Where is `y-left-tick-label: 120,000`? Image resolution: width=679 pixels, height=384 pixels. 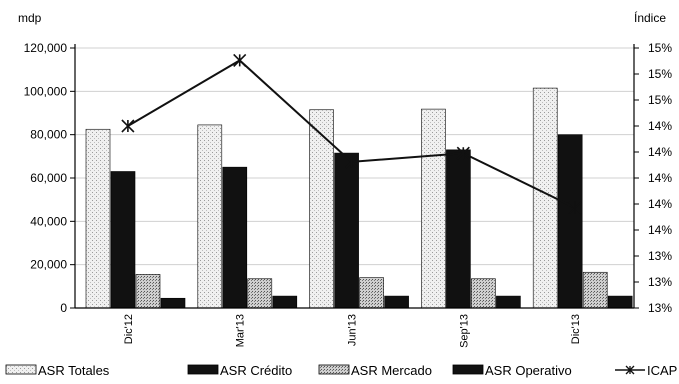 y-left-tick-label: 120,000 is located at coordinates (46, 48).